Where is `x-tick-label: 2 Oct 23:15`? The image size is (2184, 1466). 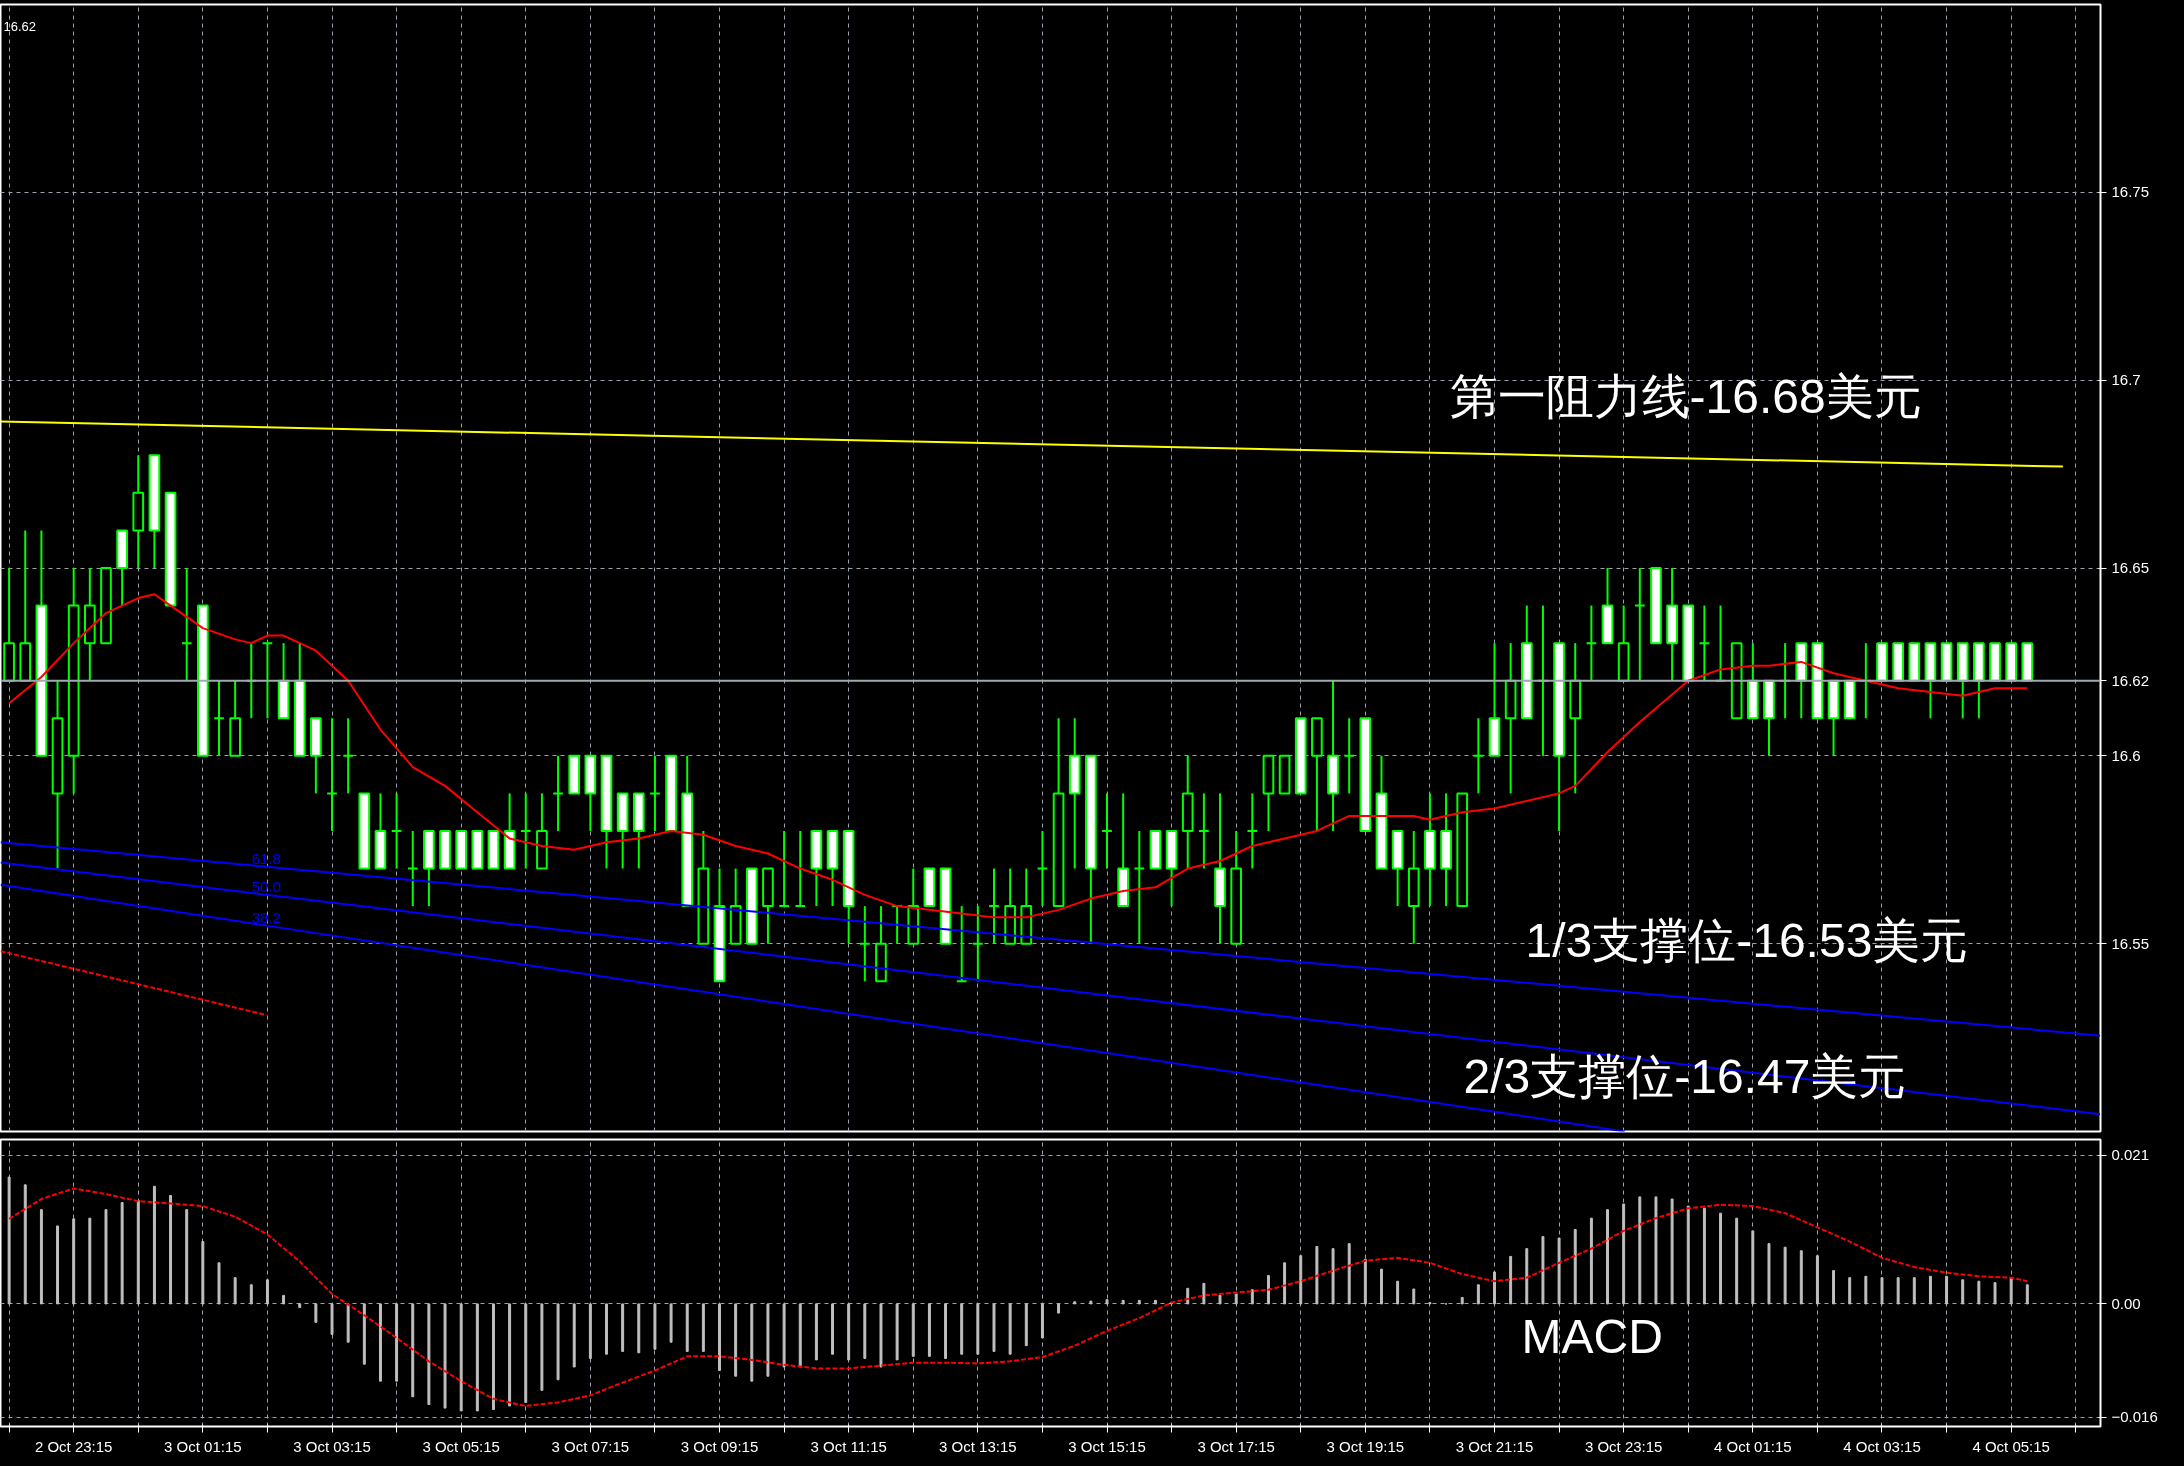
x-tick-label: 2 Oct 23:15 is located at coordinates (73, 1446).